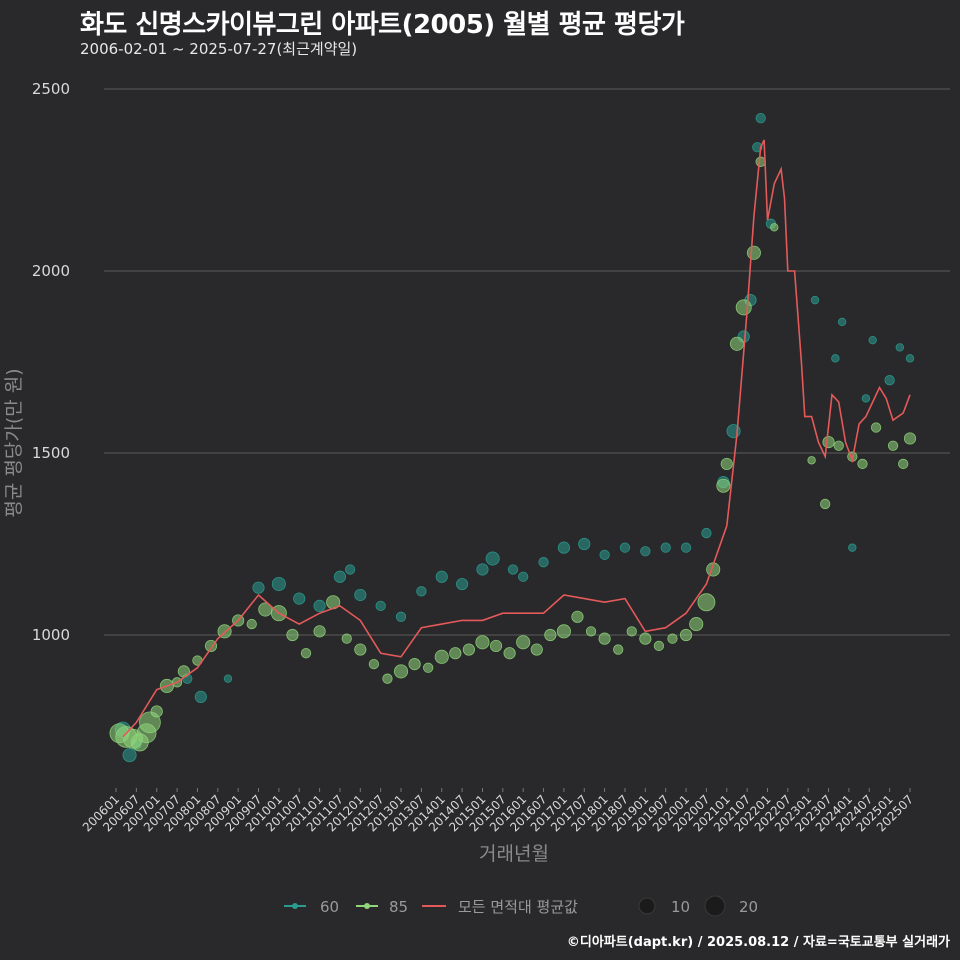  I want to click on y-tick-label: 2500, so click(51, 89).